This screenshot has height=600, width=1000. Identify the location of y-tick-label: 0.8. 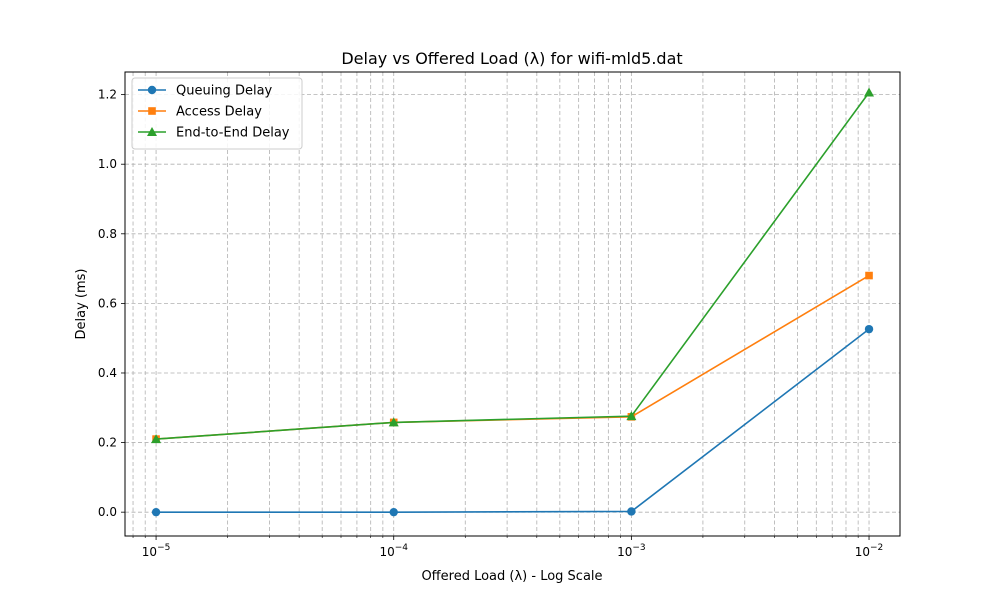
(107, 234).